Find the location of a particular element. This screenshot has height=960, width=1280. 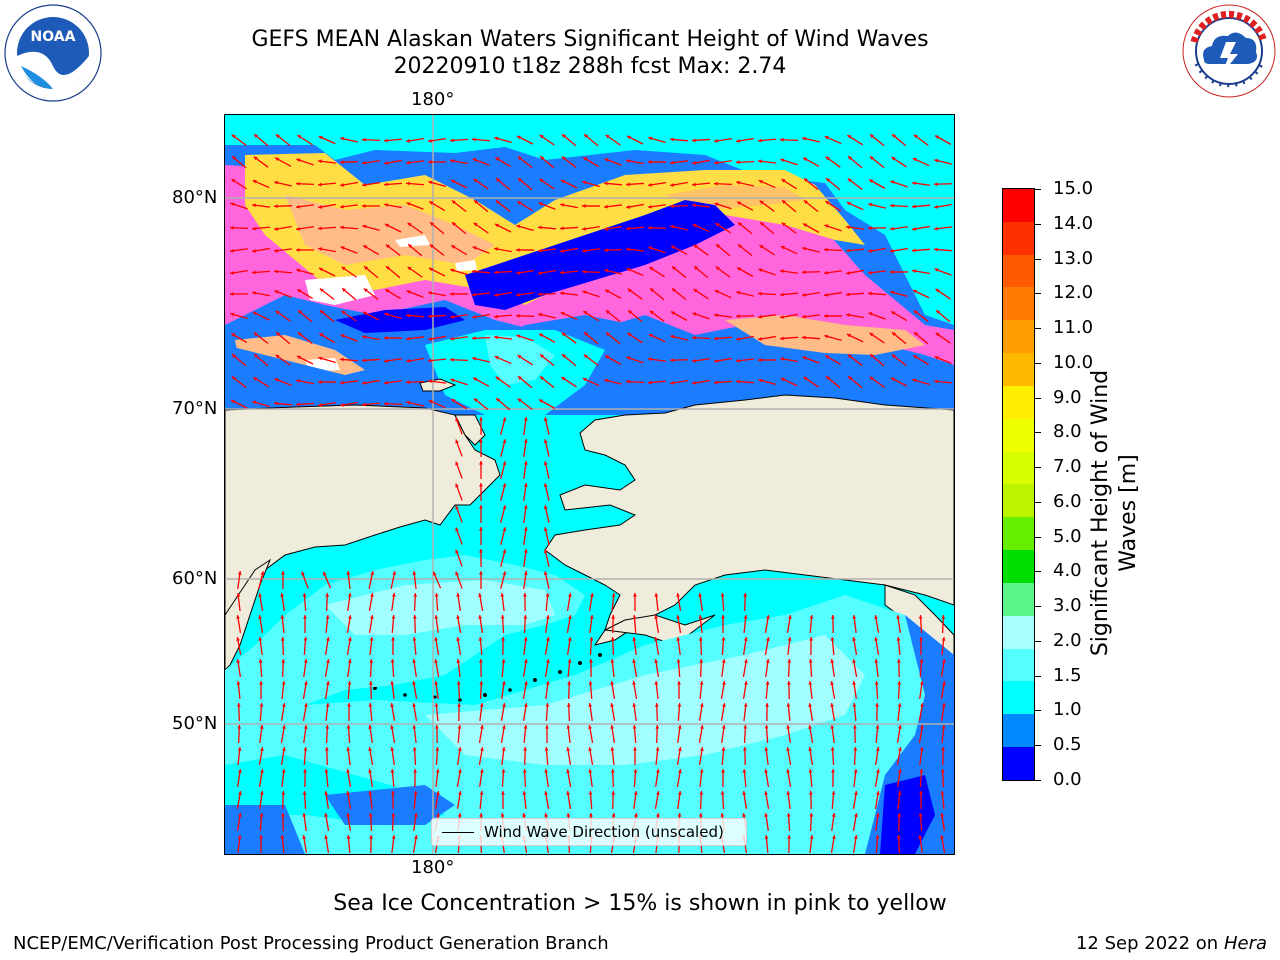

colorbar-segment is located at coordinates (1018, 468).